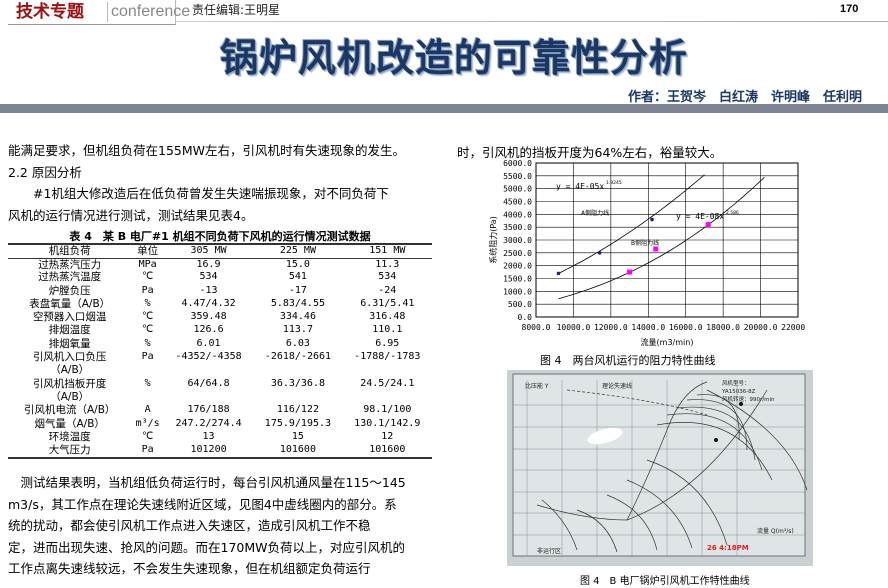  Describe the element at coordinates (387, 450) in the screenshot. I see `table-cell: 101600` at that location.